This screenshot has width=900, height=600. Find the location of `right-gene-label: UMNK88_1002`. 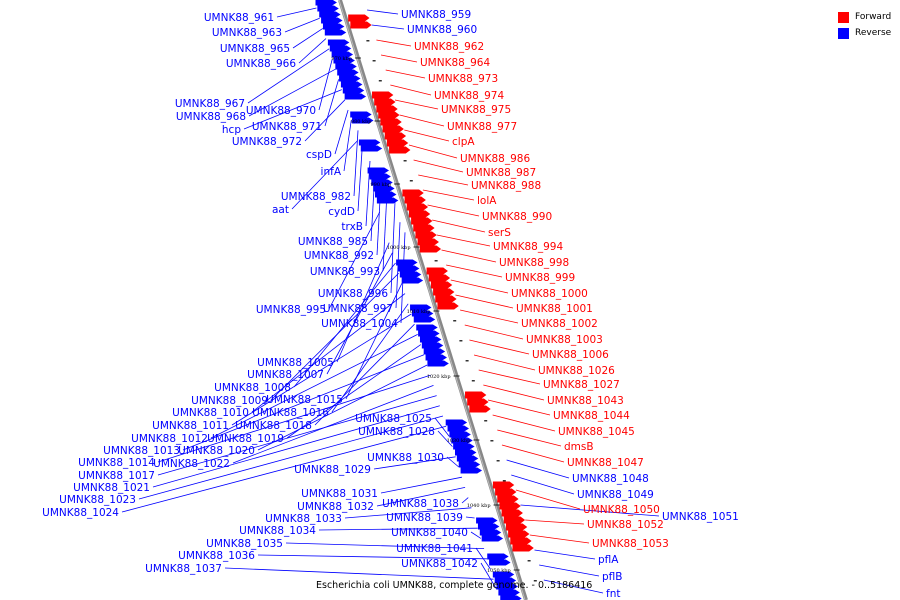

right-gene-label: UMNK88_1002 is located at coordinates (559, 324).